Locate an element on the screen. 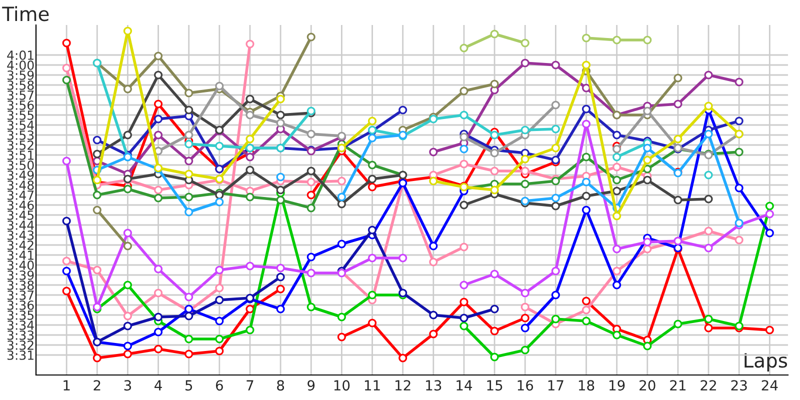  y-tick-label: 3:59 is located at coordinates (20, 75).